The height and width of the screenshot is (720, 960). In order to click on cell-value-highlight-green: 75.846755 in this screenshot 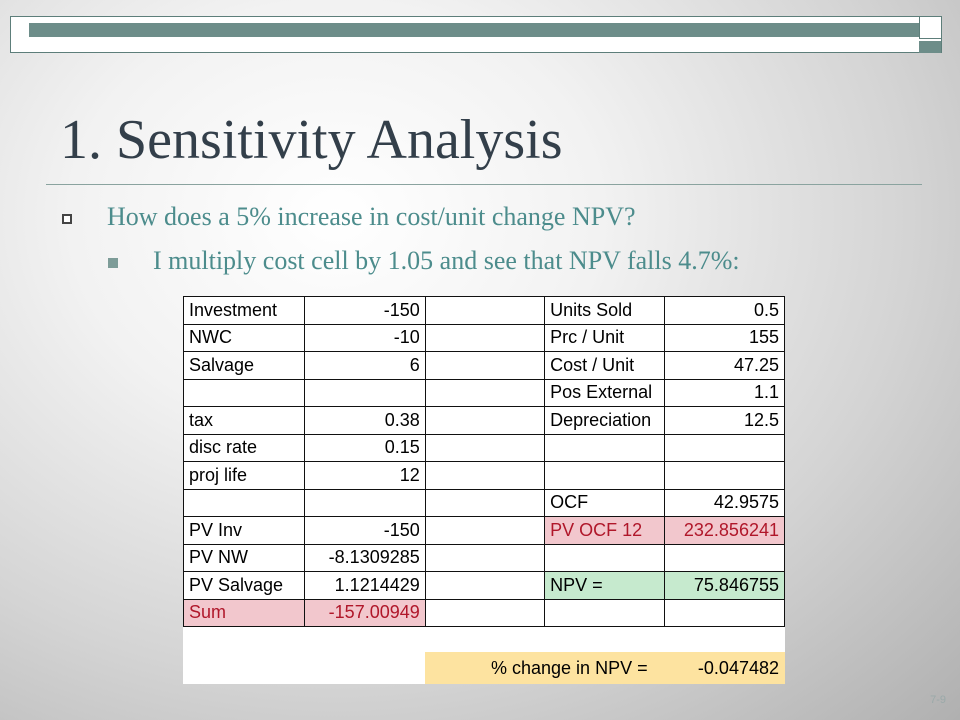, I will do `click(724, 585)`.